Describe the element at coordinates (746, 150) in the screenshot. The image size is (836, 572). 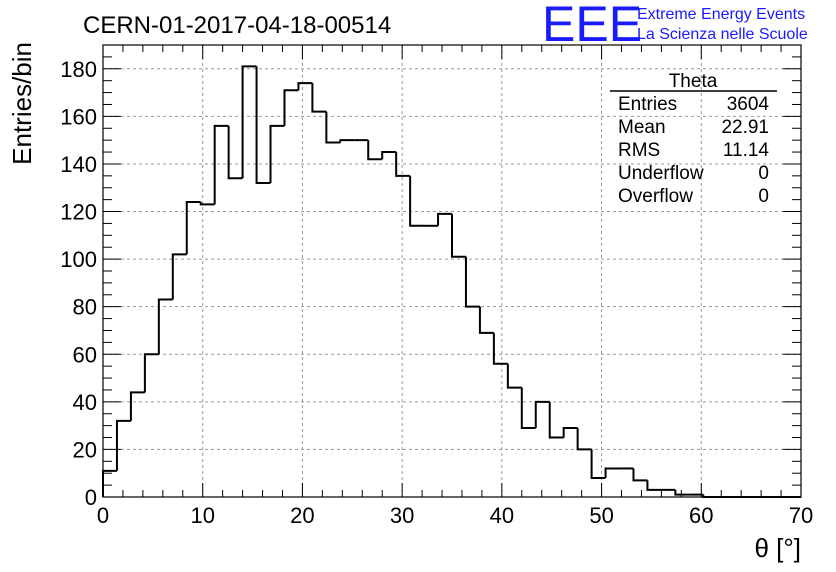
I see `stats-value: 11.14` at that location.